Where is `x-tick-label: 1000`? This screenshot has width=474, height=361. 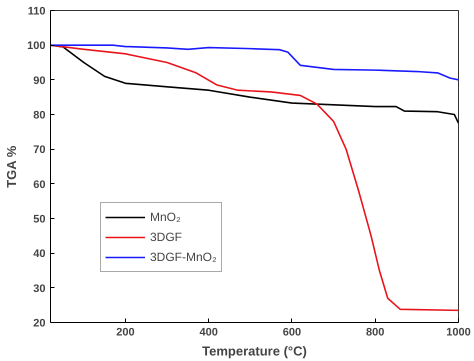 x-tick-label: 1000 is located at coordinates (458, 332).